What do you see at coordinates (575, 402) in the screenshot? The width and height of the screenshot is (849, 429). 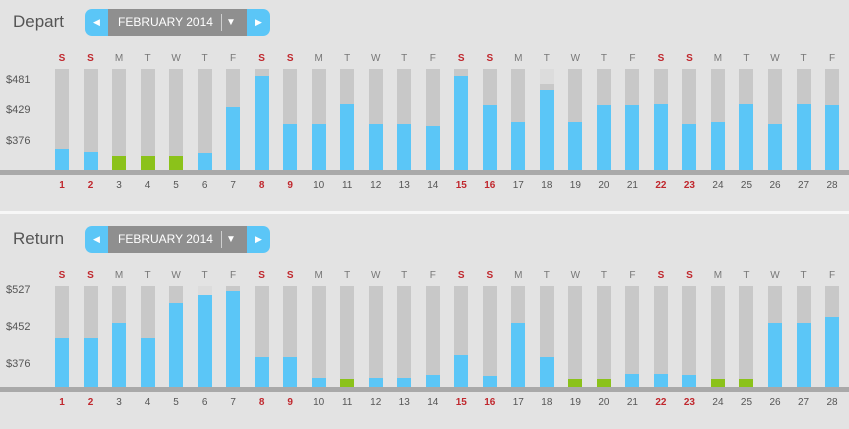 I see `return-date-label: 19` at bounding box center [575, 402].